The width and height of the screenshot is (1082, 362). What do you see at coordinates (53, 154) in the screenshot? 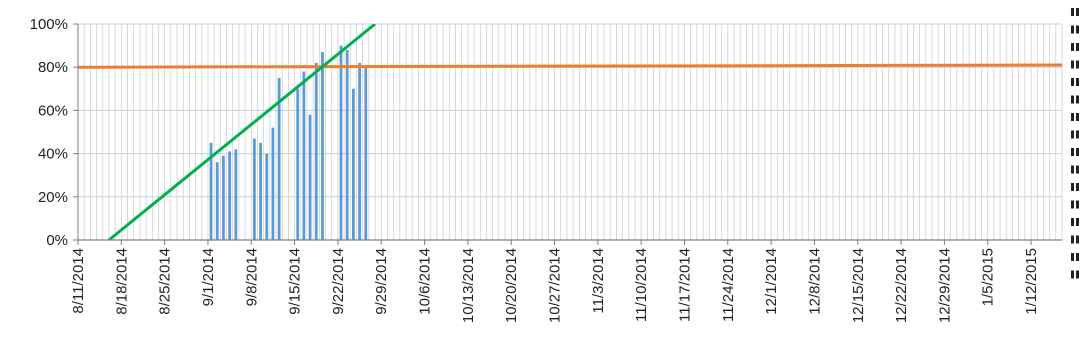
I see `y-tick-label: 40%` at bounding box center [53, 154].